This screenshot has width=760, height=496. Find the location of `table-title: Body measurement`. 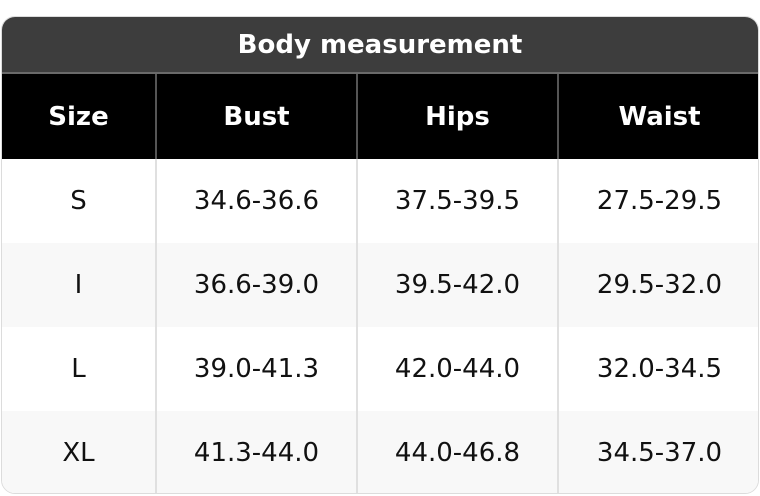

table-title: Body measurement is located at coordinates (380, 45).